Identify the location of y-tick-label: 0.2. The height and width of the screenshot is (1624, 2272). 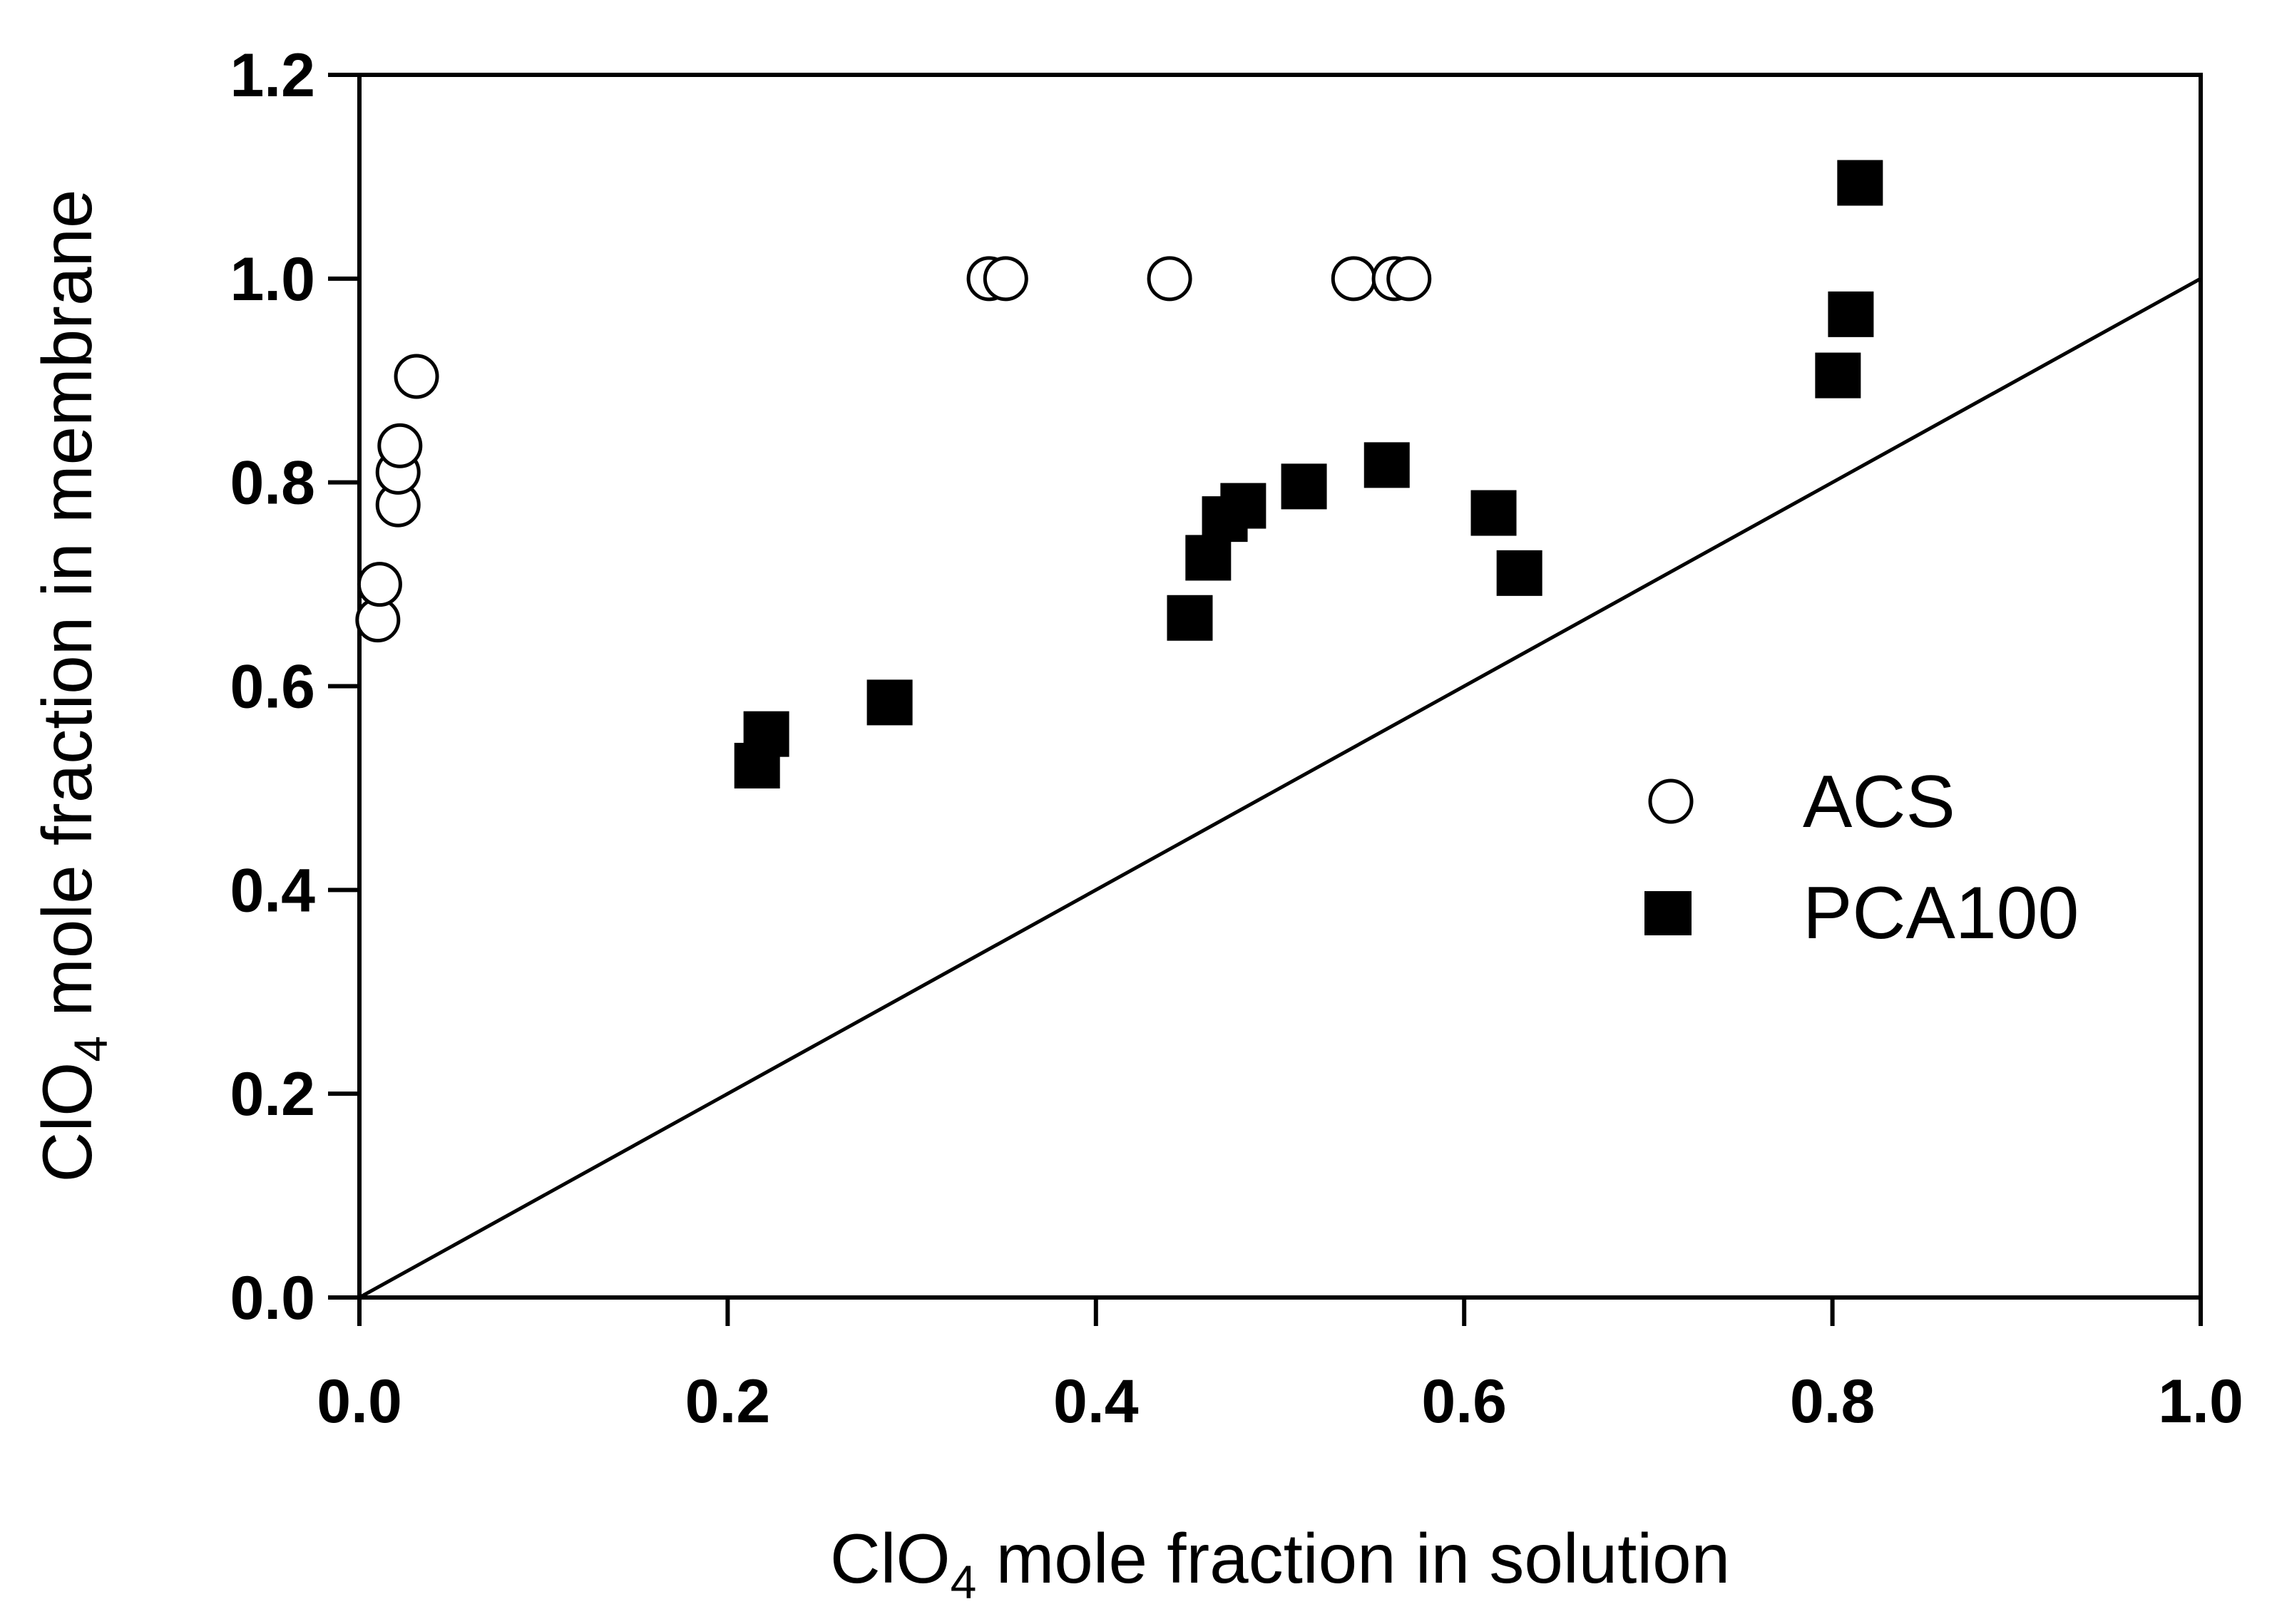
(273, 1094).